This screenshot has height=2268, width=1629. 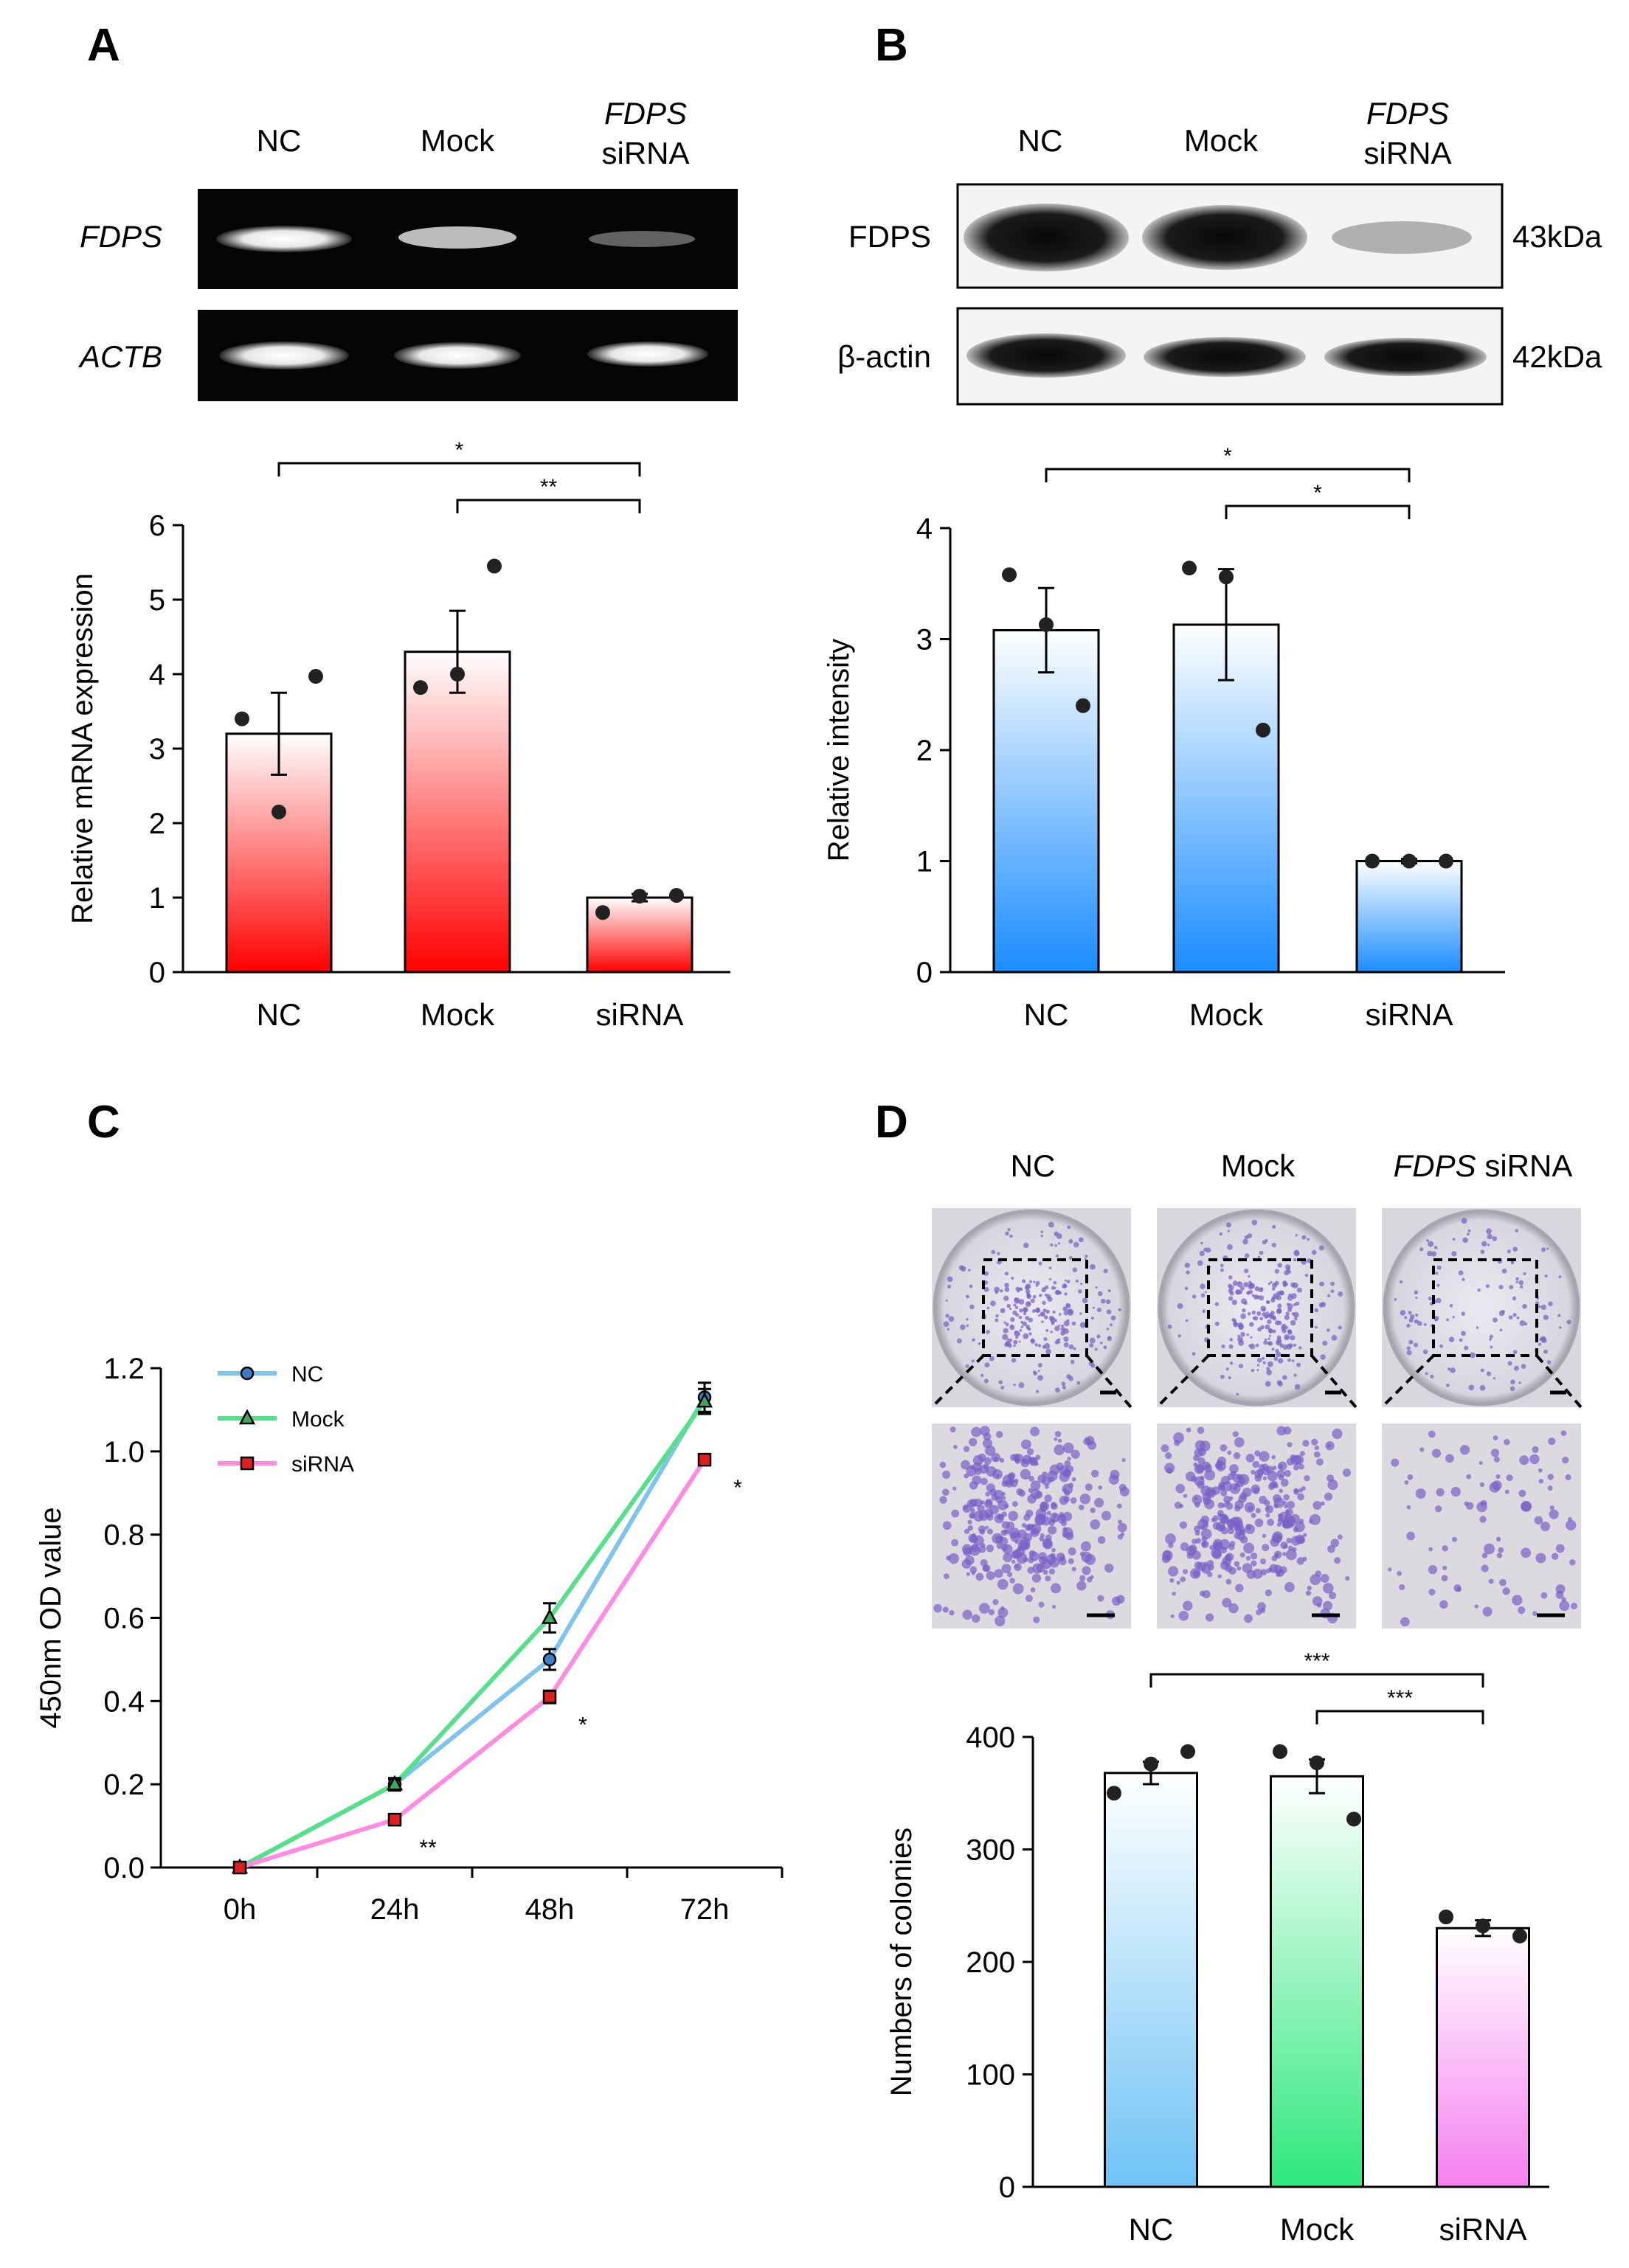 What do you see at coordinates (1481, 1308) in the screenshot?
I see `dish-photo-plate` at bounding box center [1481, 1308].